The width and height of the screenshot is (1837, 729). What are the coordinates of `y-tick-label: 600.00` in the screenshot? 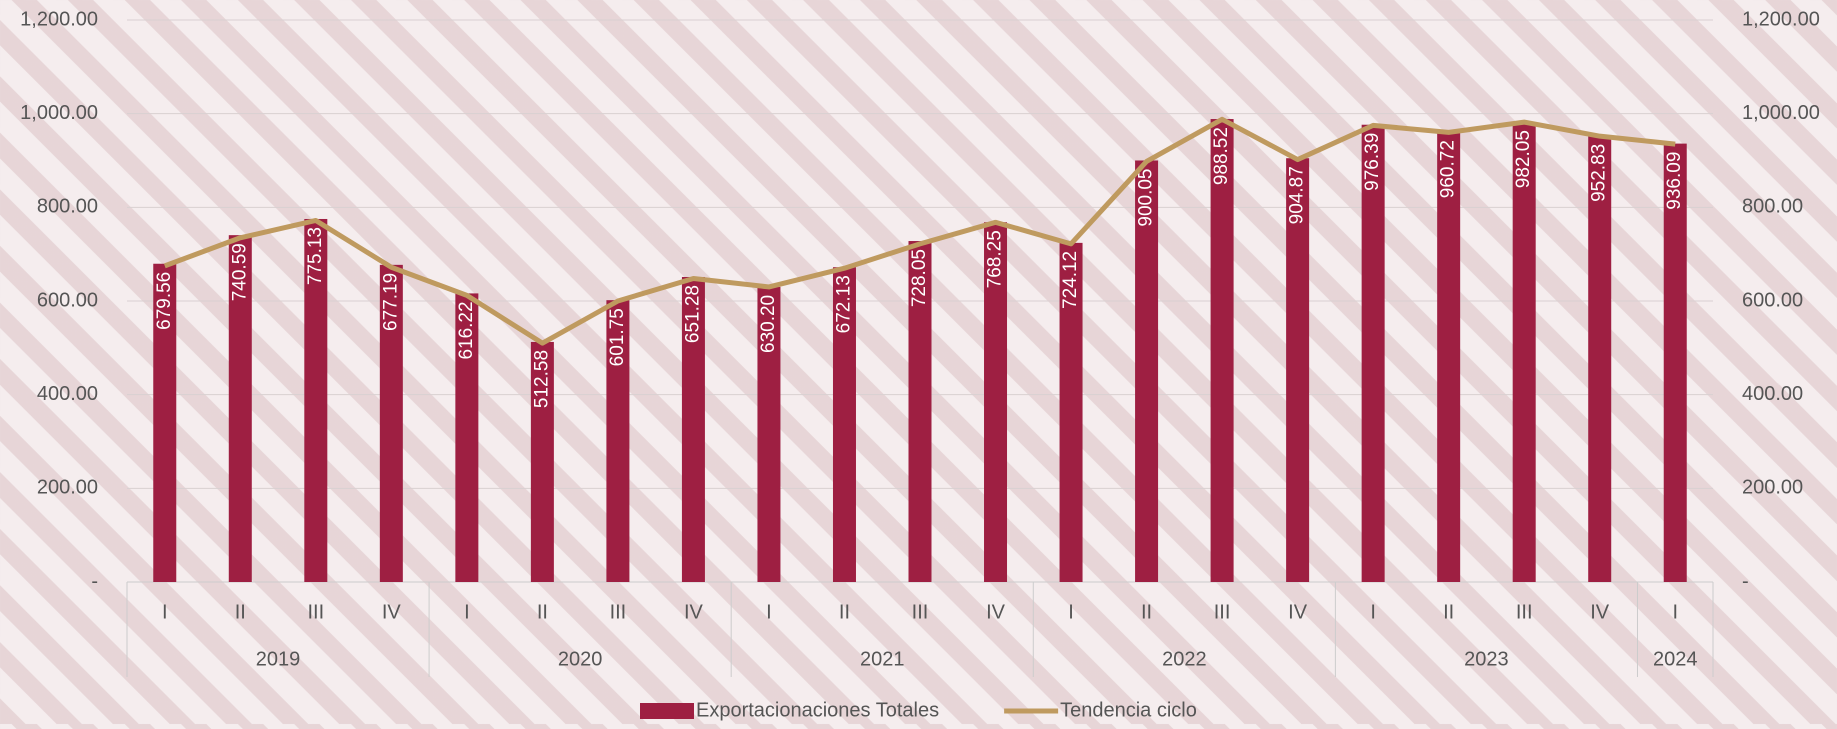 It's located at (67, 300).